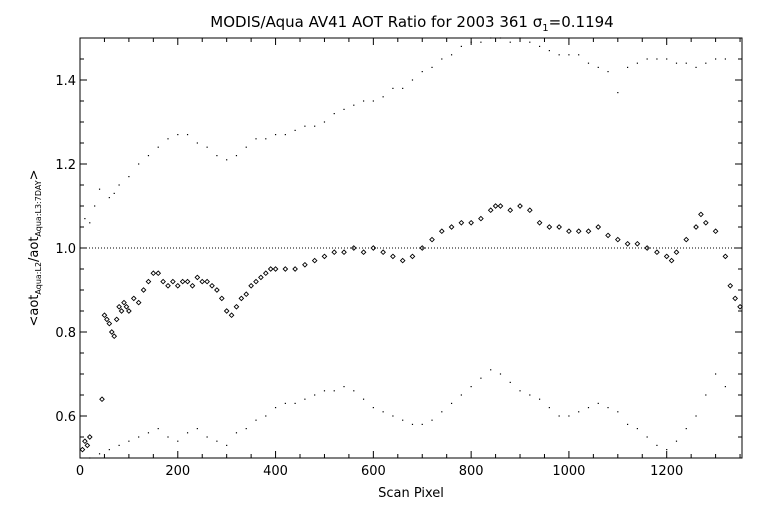  I want to click on y-tick-label: 1.2, so click(65, 165).